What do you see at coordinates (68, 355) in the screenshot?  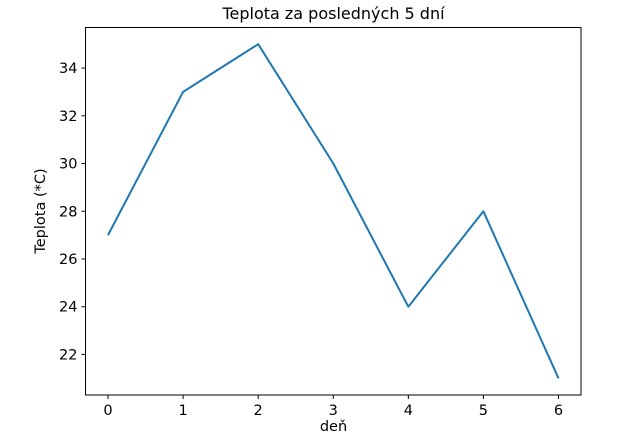 I see `y-tick-label: 22` at bounding box center [68, 355].